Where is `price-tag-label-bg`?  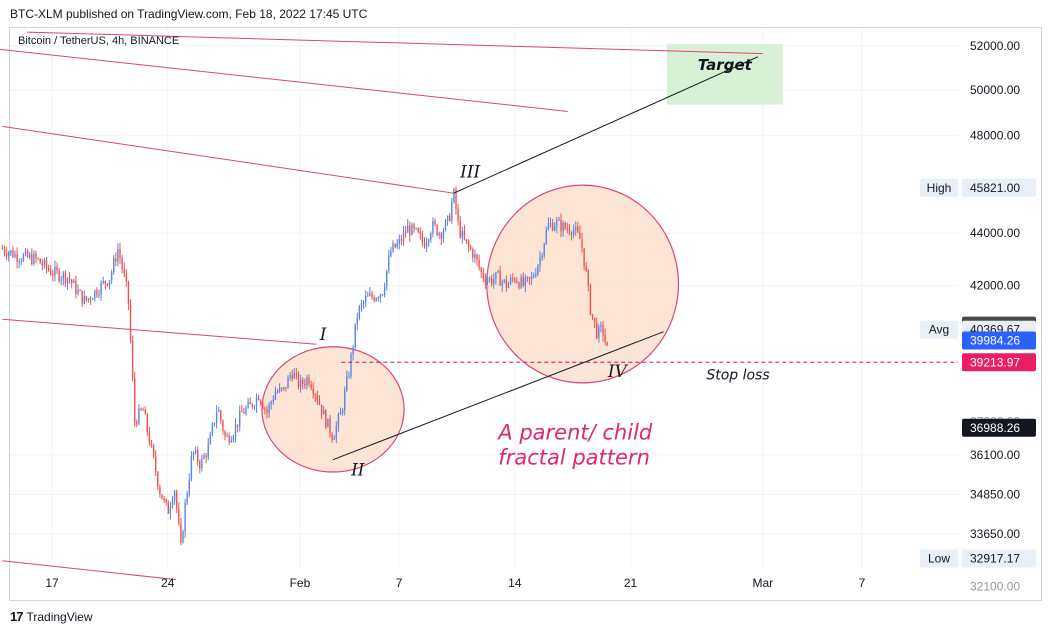 price-tag-label-bg is located at coordinates (939, 329).